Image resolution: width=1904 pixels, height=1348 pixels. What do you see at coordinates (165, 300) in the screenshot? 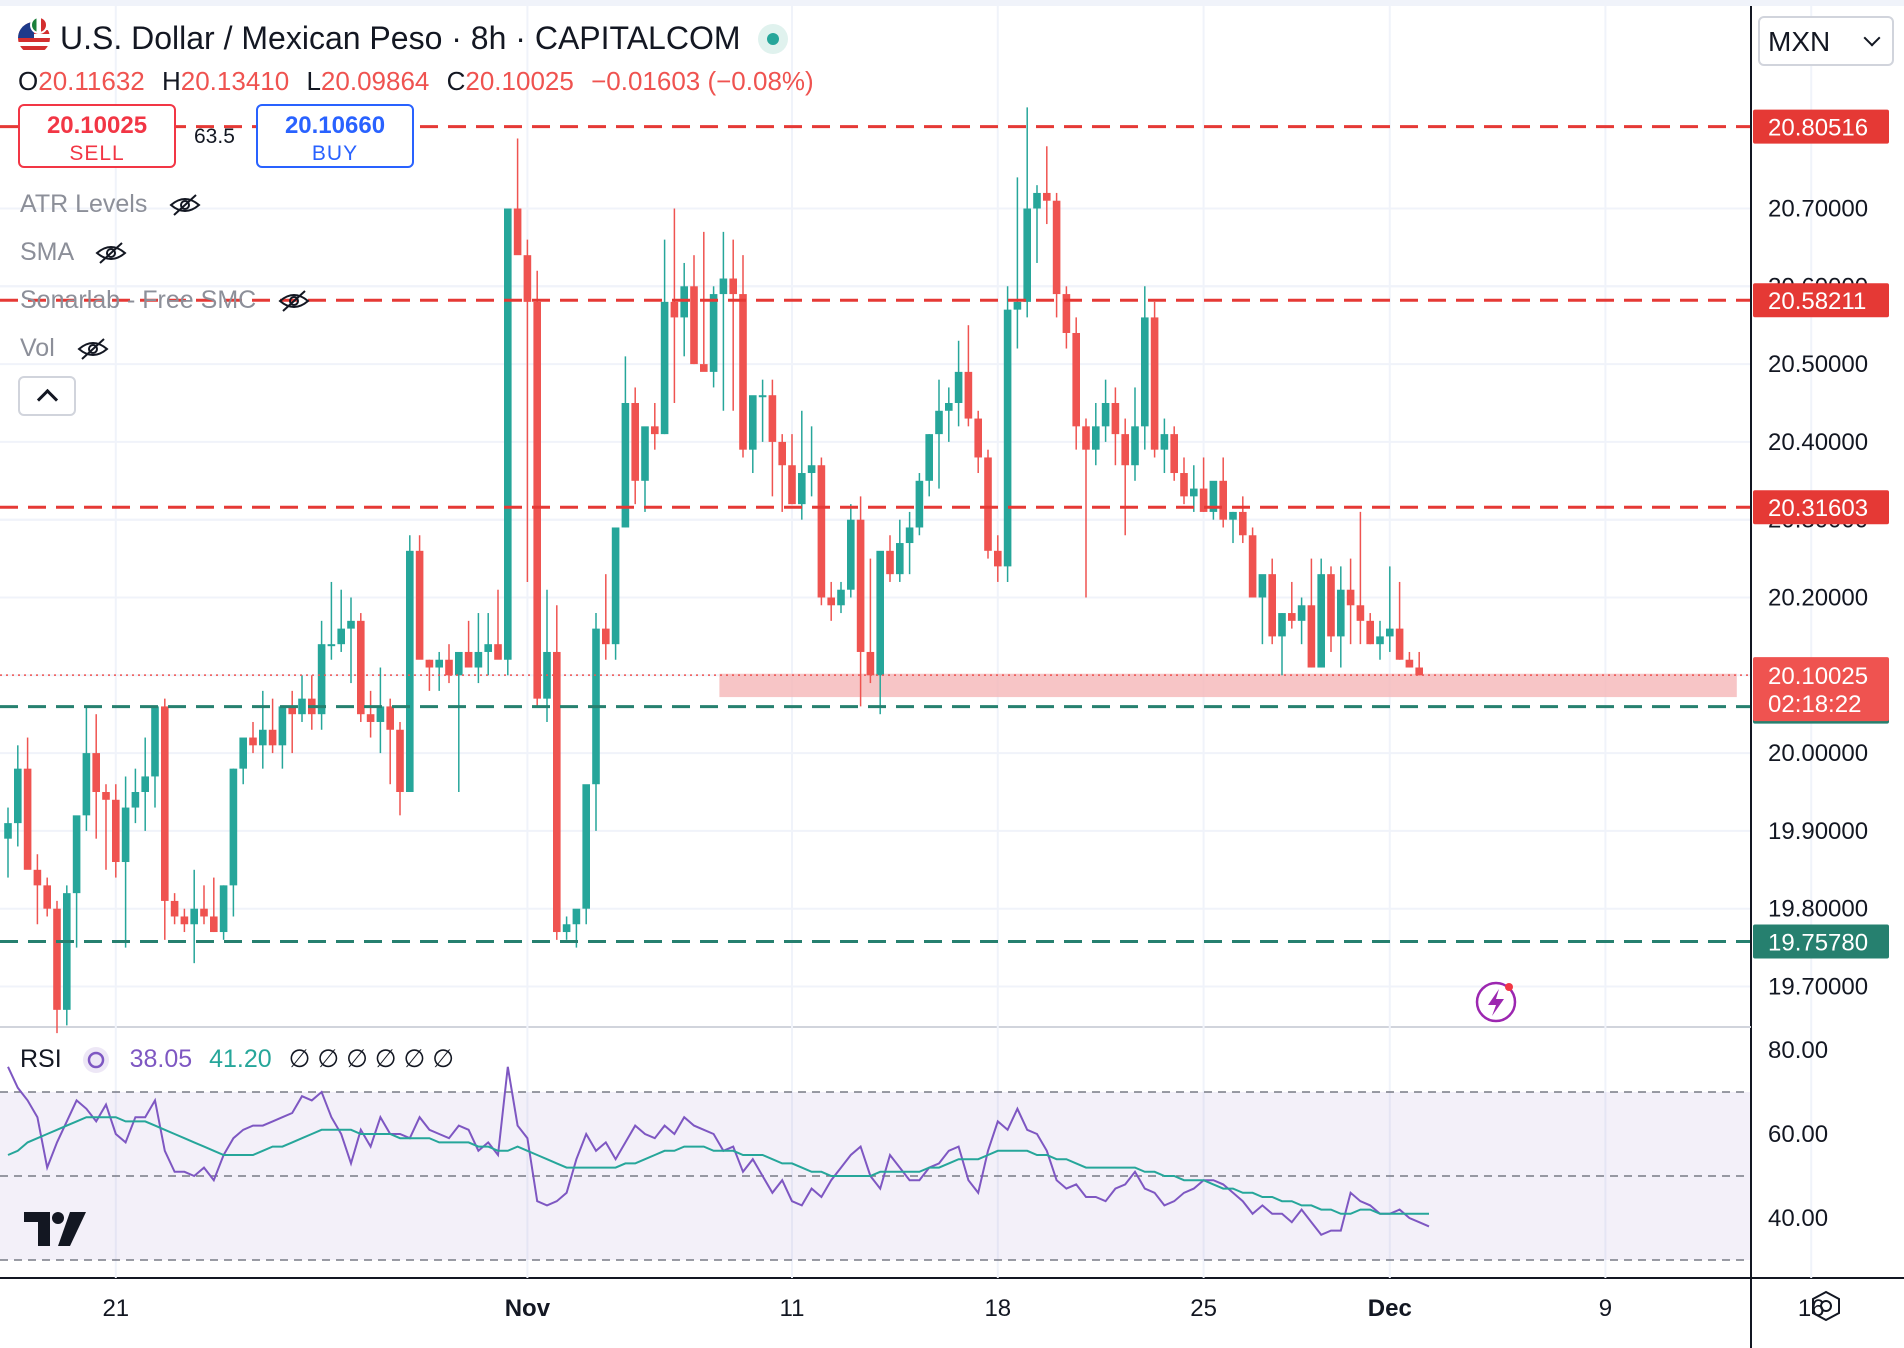
I see `indicator-sonarlab-smc: Sonarlab - Free SMC` at bounding box center [165, 300].